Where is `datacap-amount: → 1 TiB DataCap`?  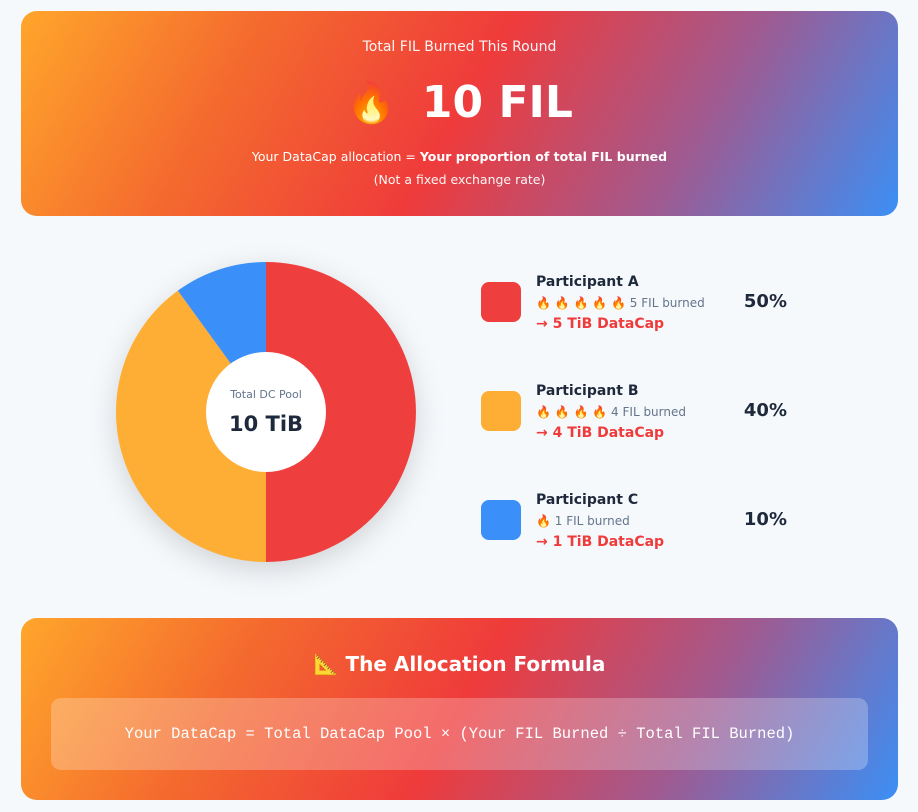
datacap-amount: → 1 TiB DataCap is located at coordinates (600, 542).